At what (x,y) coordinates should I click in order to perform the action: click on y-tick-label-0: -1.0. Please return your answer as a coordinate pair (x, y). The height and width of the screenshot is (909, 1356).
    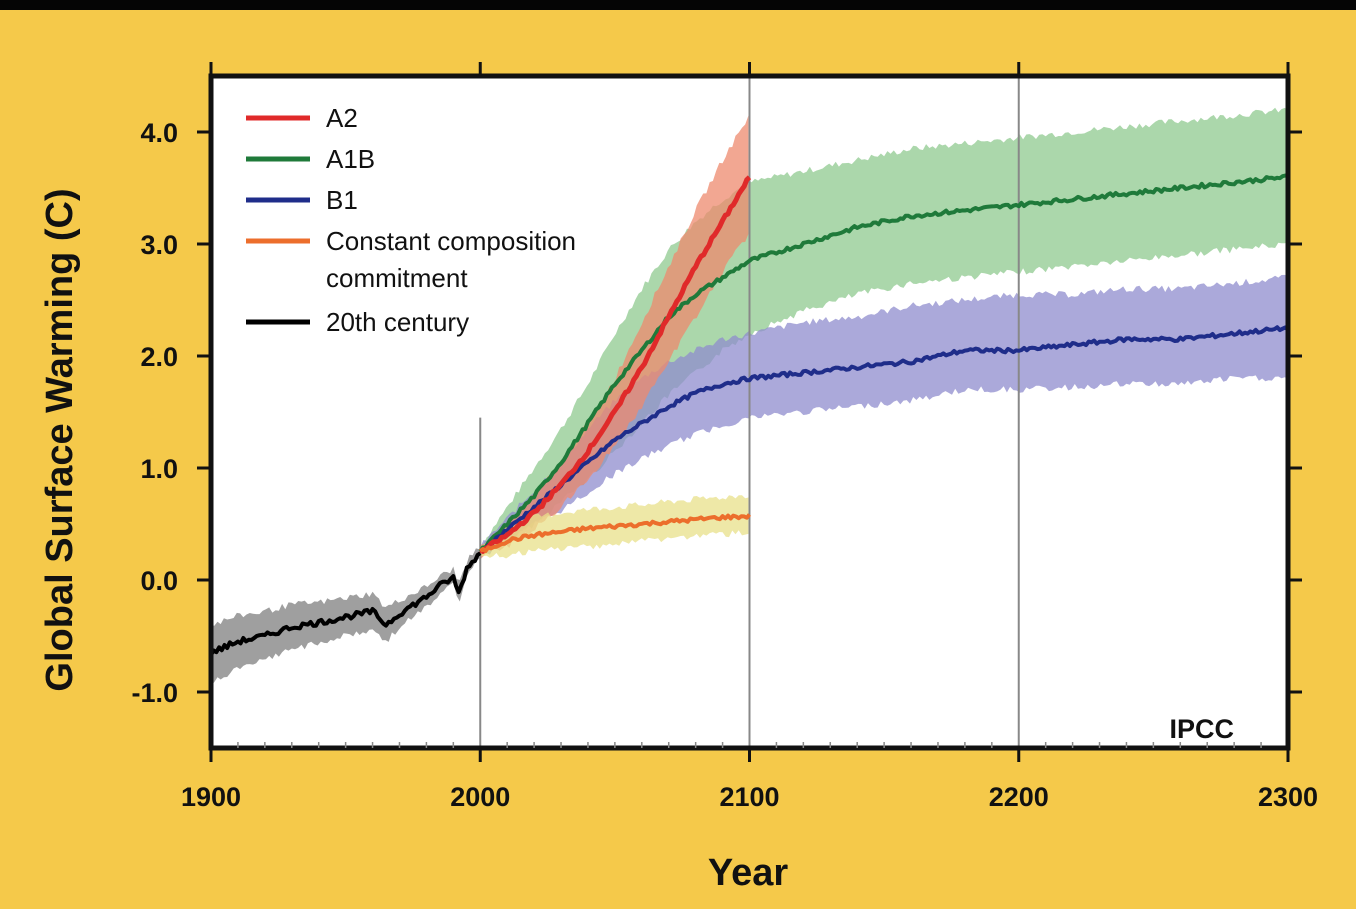
    Looking at the image, I should click on (154, 693).